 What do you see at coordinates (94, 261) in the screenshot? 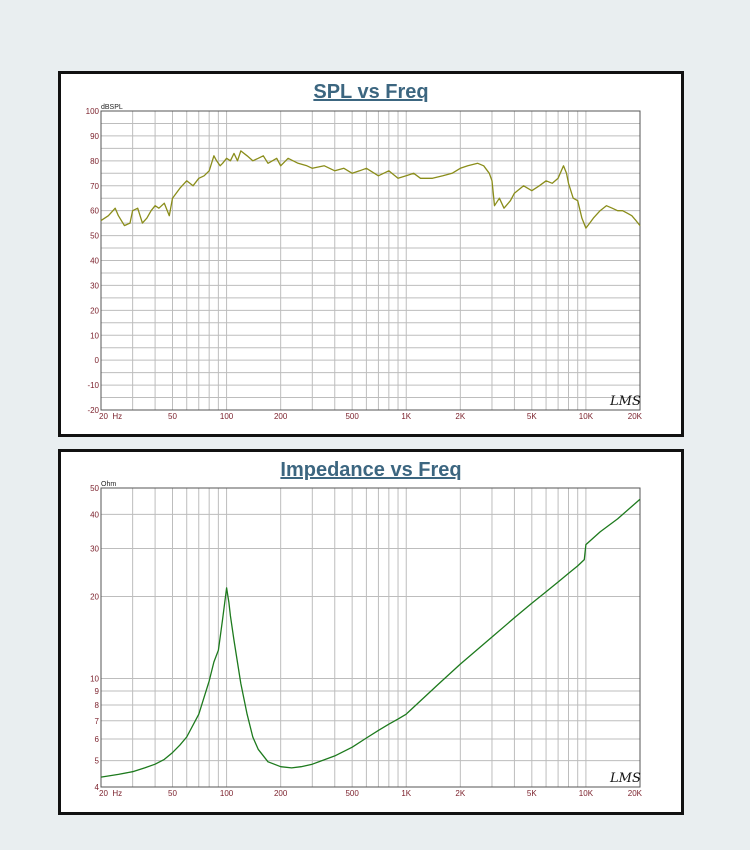
I see `spl-y-tick-label: 40` at bounding box center [94, 261].